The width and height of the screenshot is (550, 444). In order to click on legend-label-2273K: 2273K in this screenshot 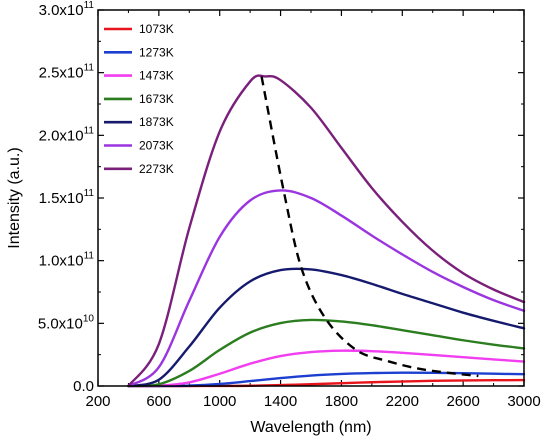, I will do `click(156, 169)`.